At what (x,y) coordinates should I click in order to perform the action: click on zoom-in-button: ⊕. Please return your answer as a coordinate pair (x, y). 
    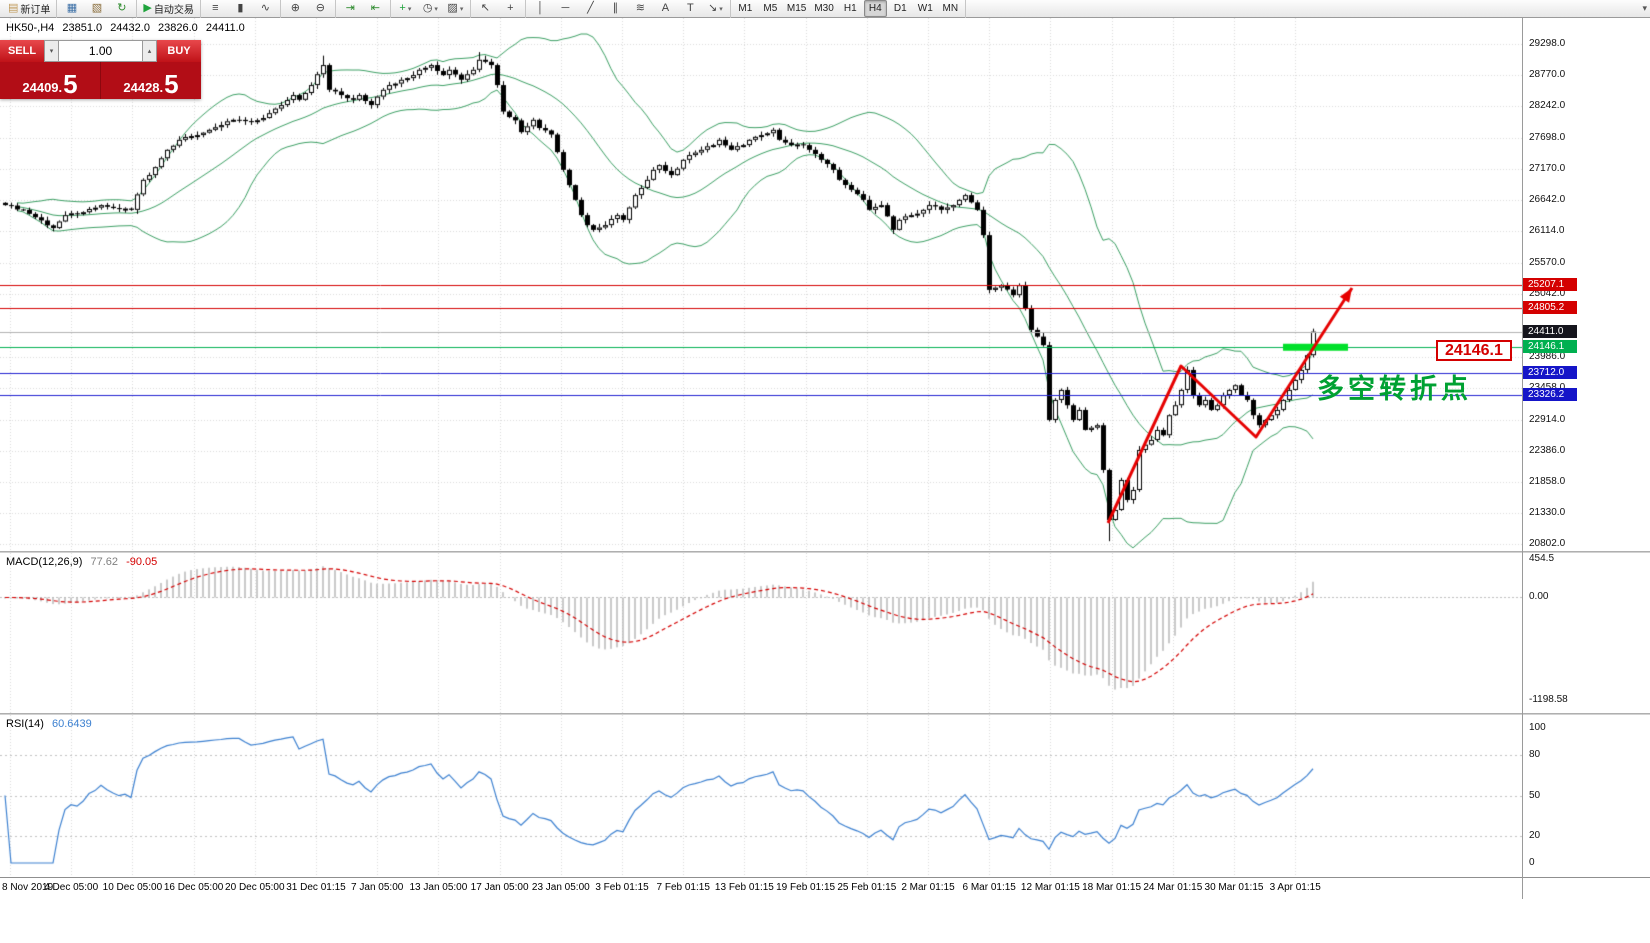
    Looking at the image, I should click on (295, 8).